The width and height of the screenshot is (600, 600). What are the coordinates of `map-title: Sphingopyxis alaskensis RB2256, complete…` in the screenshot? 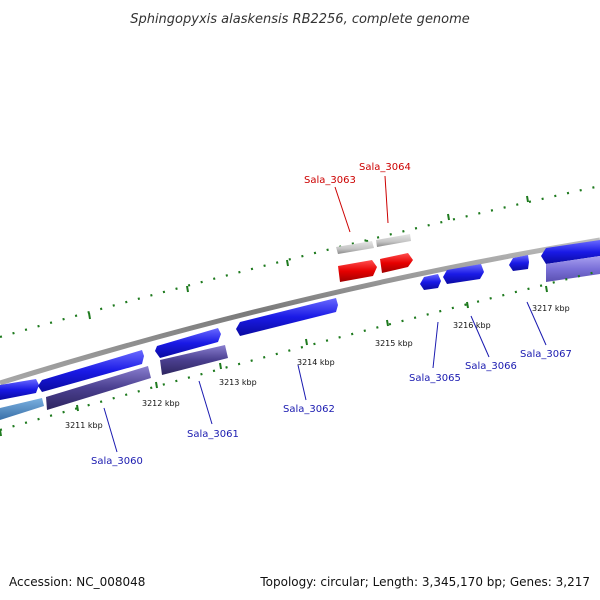 It's located at (300, 19).